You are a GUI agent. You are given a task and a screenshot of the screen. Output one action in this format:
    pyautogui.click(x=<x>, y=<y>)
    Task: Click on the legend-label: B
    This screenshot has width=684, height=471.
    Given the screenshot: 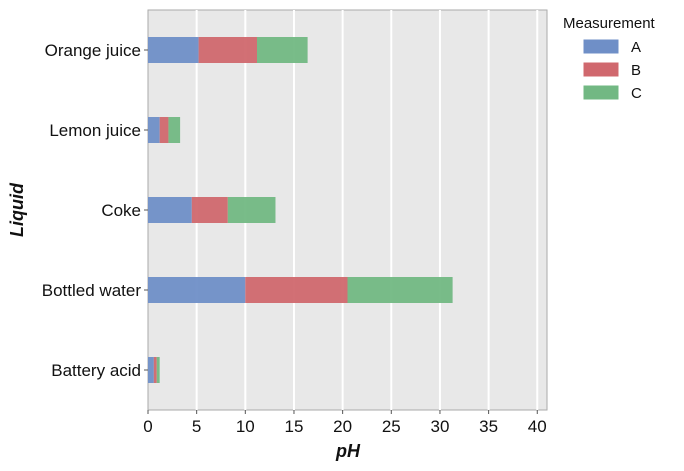 What is the action you would take?
    pyautogui.click(x=636, y=70)
    